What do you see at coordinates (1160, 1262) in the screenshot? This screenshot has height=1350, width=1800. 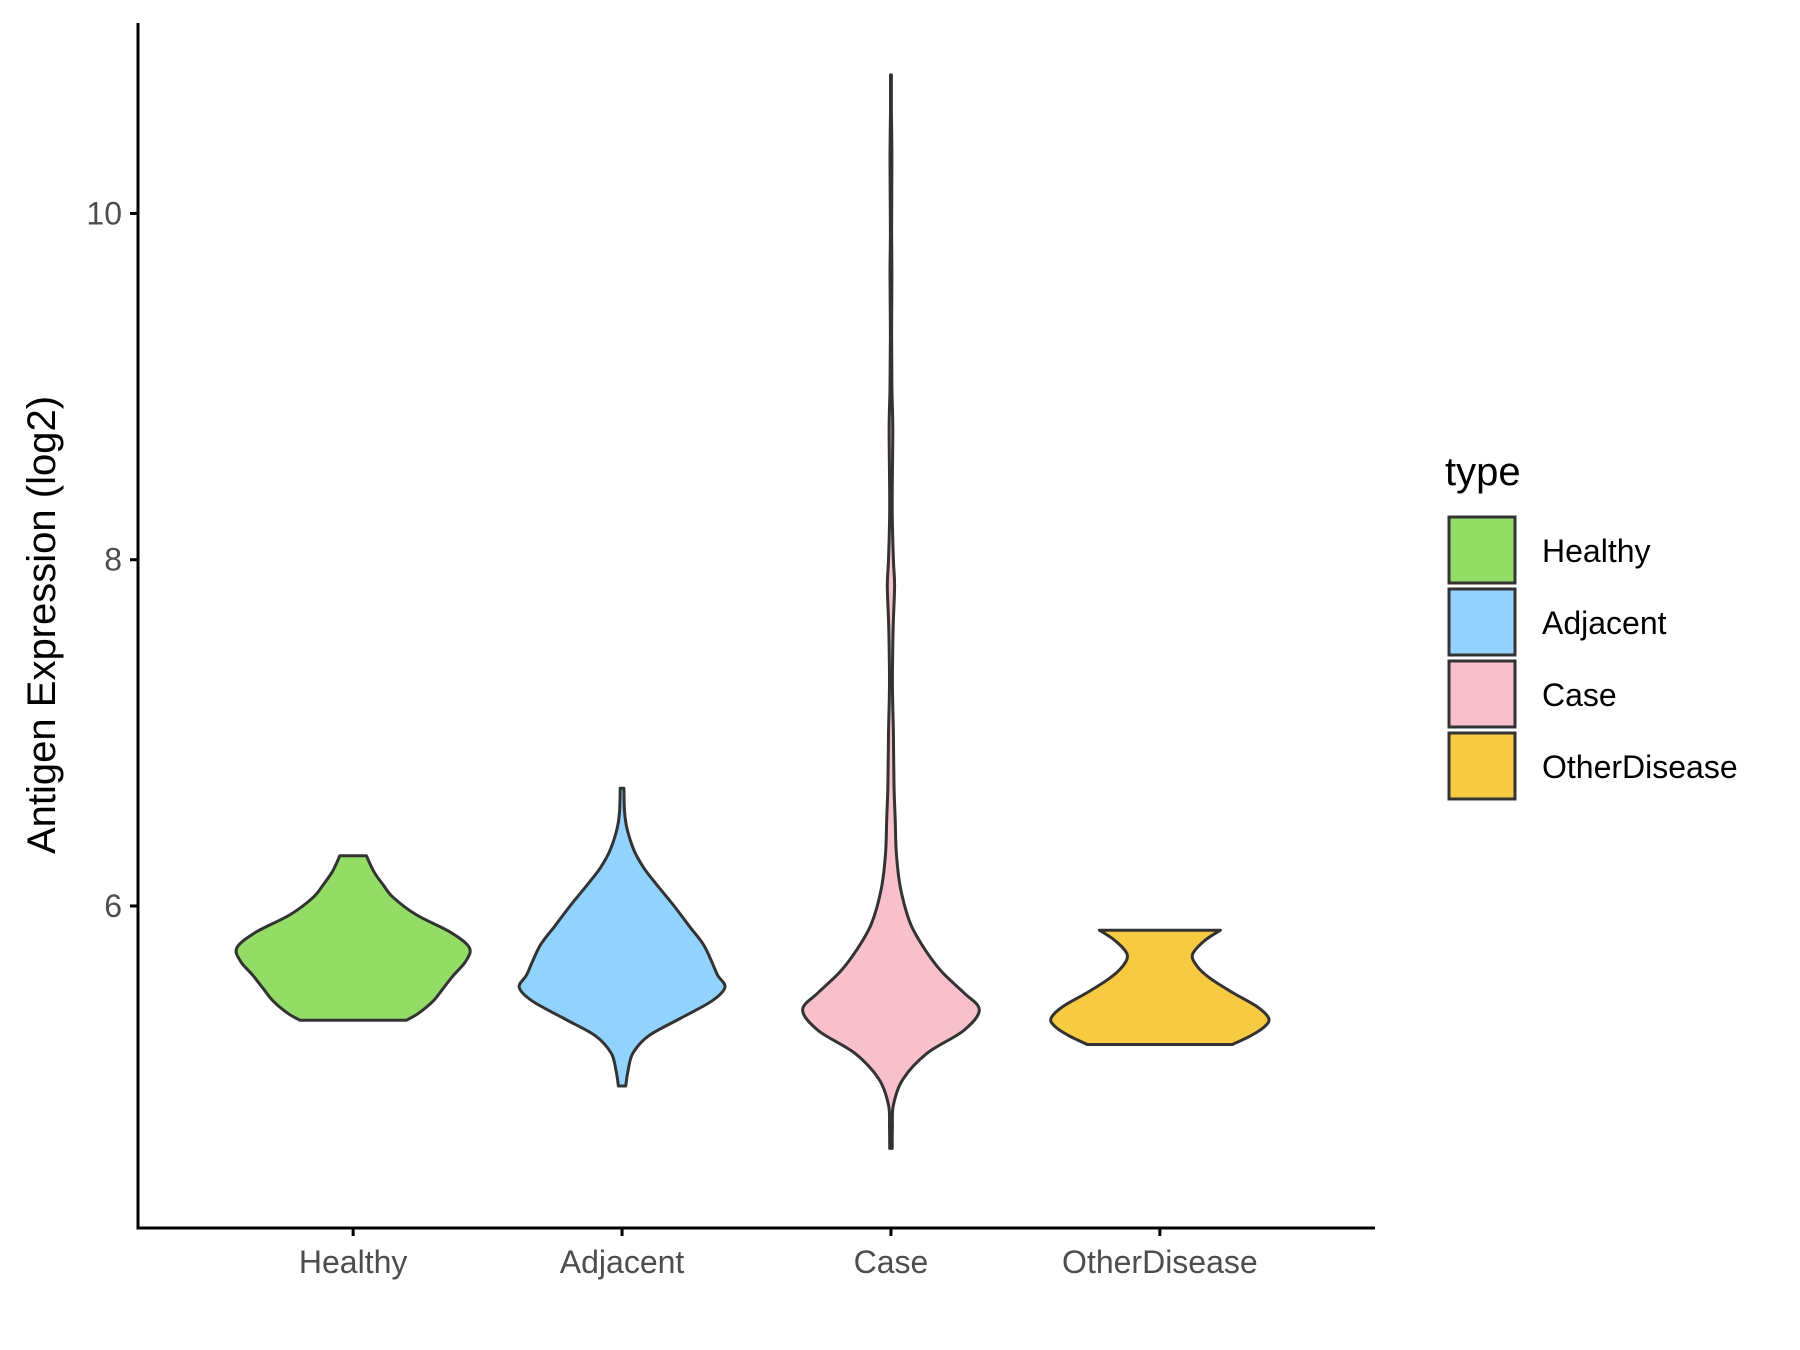 I see `x-tick-label: OtherDisease` at bounding box center [1160, 1262].